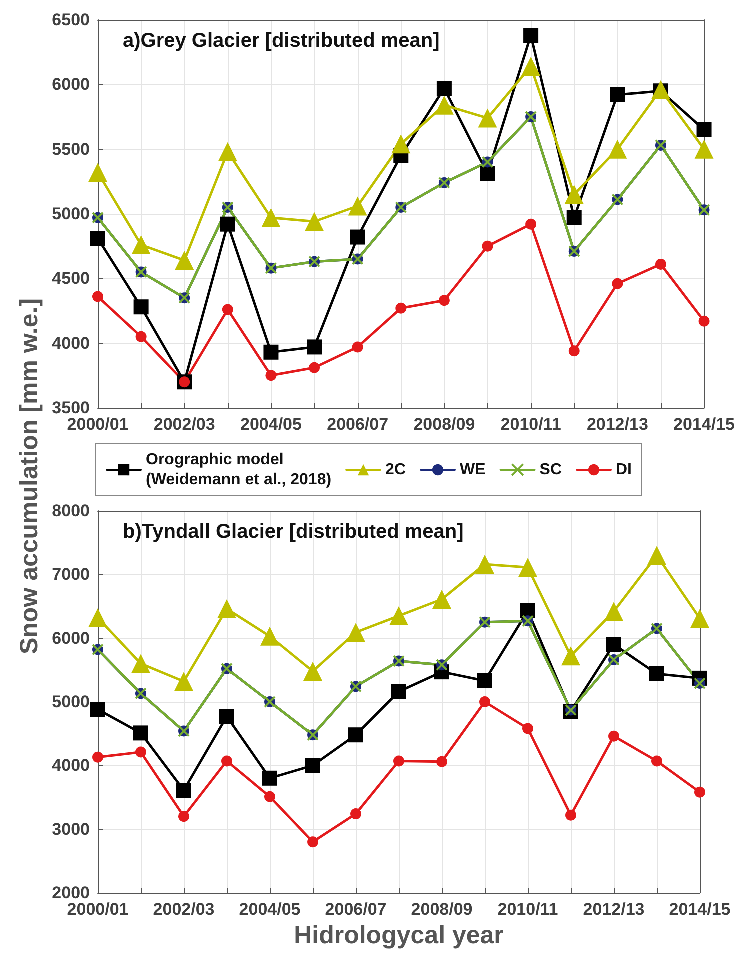 The height and width of the screenshot is (953, 738). I want to click on x-tick-label: 2004/05, so click(270, 909).